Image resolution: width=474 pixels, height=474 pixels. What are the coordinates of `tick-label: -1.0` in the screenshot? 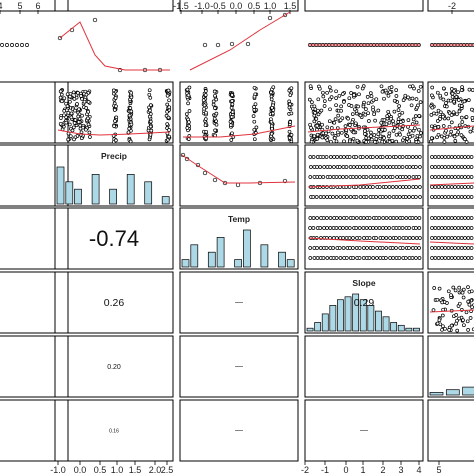 It's located at (202, 6).